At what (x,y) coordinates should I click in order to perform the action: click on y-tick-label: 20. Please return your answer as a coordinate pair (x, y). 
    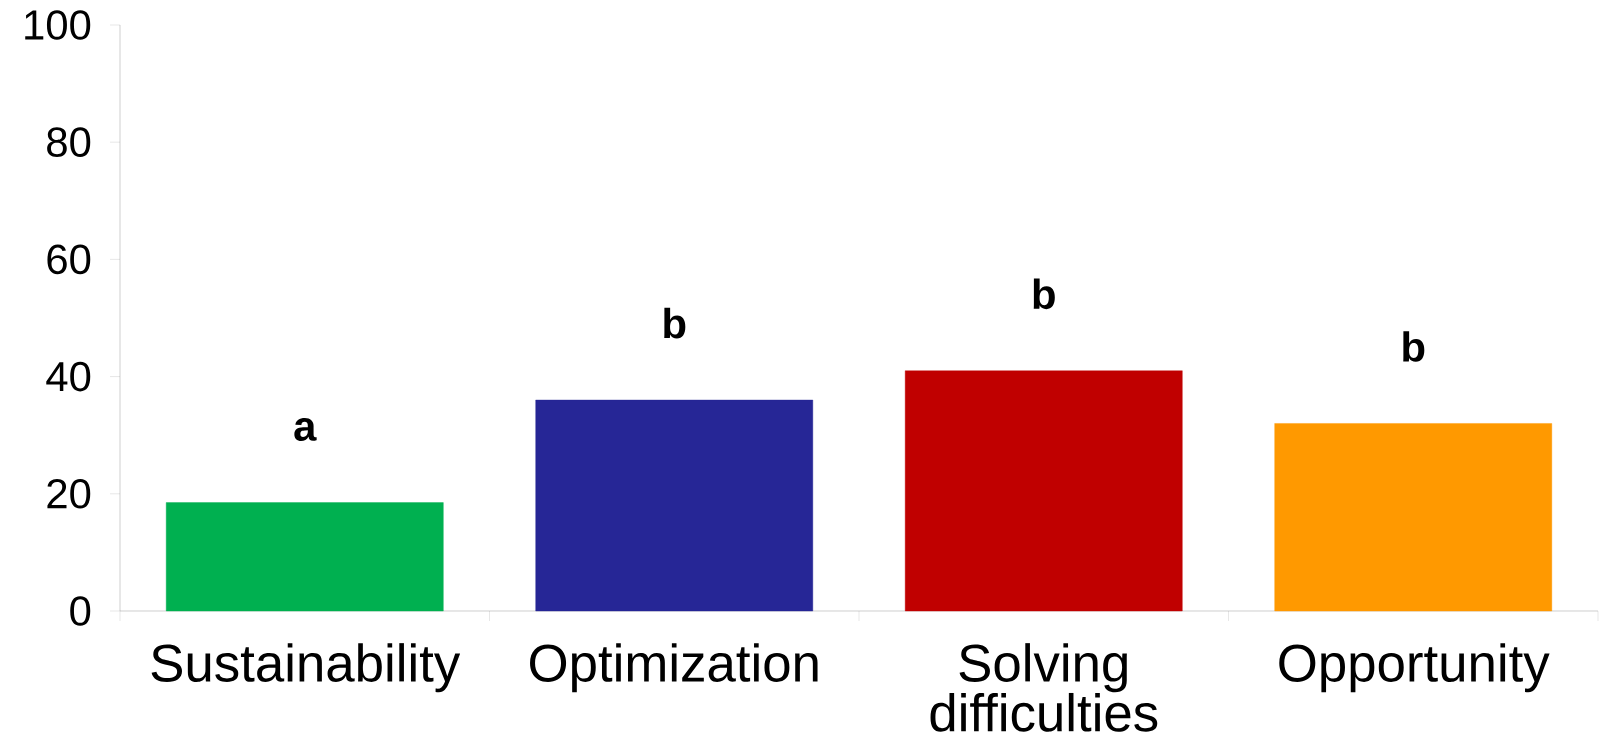
    Looking at the image, I should click on (69, 493).